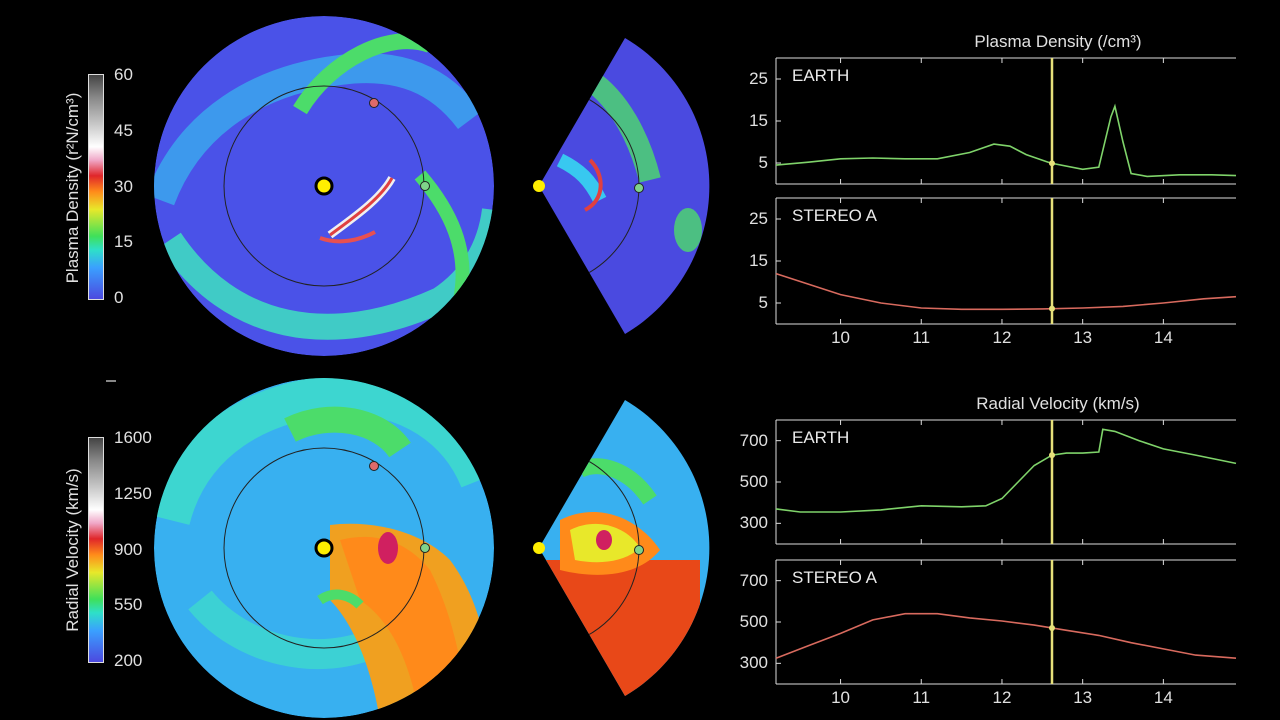 The width and height of the screenshot is (1280, 720). Describe the element at coordinates (1083, 337) in the screenshot. I see `panel-1-xtick-label-3: 13` at that location.